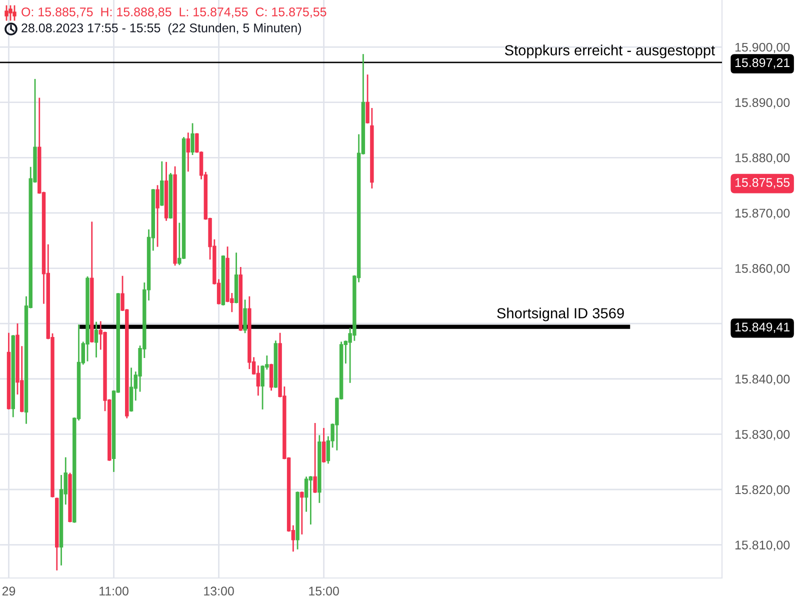 The height and width of the screenshot is (600, 800). I want to click on x-tick-label: 11:00, so click(114, 591).